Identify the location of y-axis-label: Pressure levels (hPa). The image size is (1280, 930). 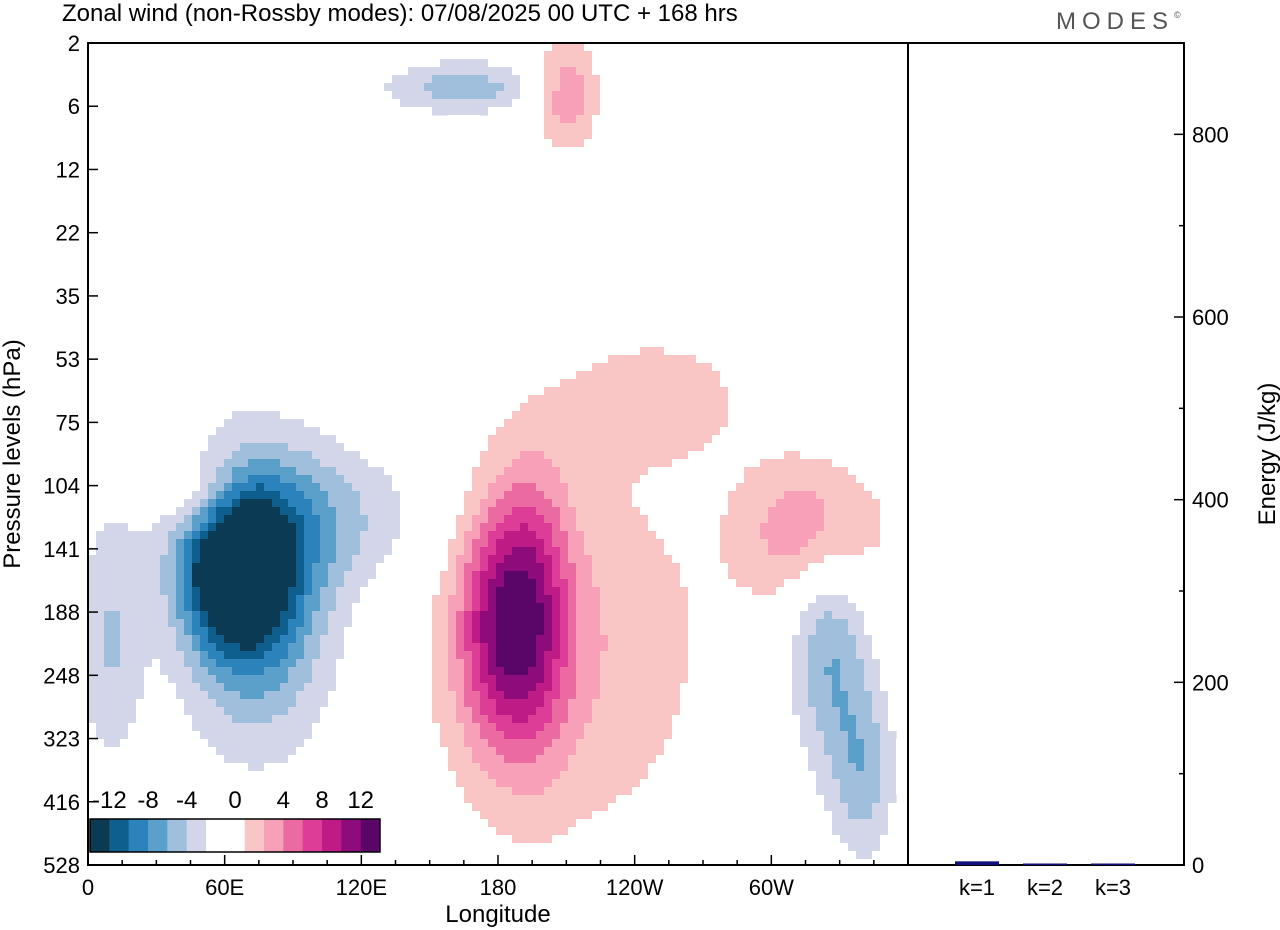
(13, 453).